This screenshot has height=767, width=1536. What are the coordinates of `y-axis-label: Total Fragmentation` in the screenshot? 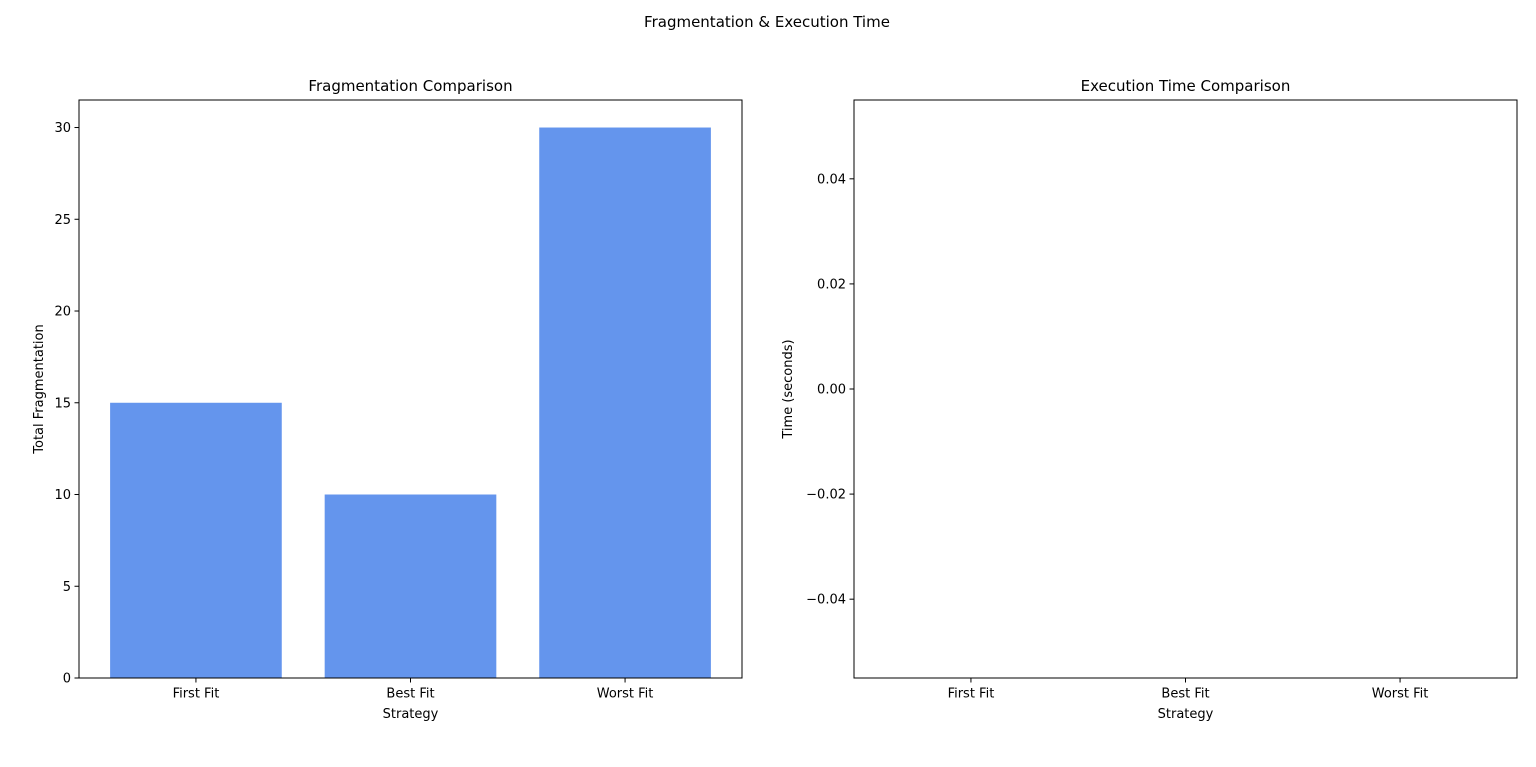 It's located at (39, 389).